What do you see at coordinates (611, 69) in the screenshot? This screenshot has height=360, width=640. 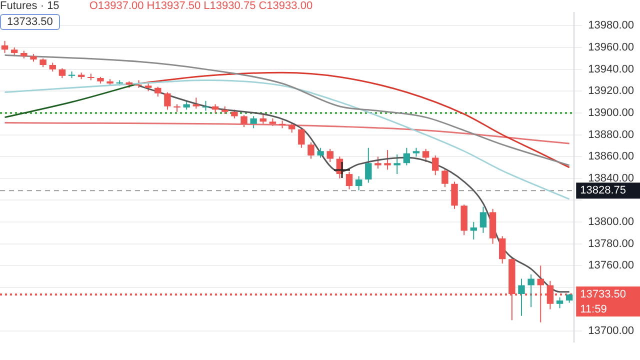 I see `y-tick-label: 13940.00` at bounding box center [611, 69].